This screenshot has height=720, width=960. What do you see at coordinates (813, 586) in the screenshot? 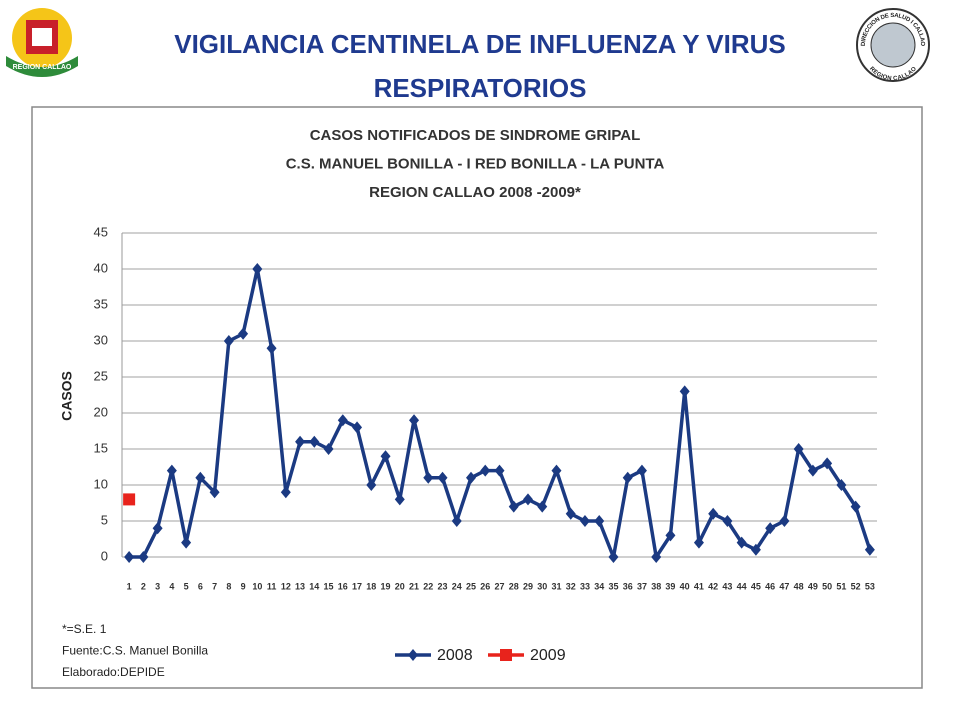
I see `x-tick-label: 49` at bounding box center [813, 586].